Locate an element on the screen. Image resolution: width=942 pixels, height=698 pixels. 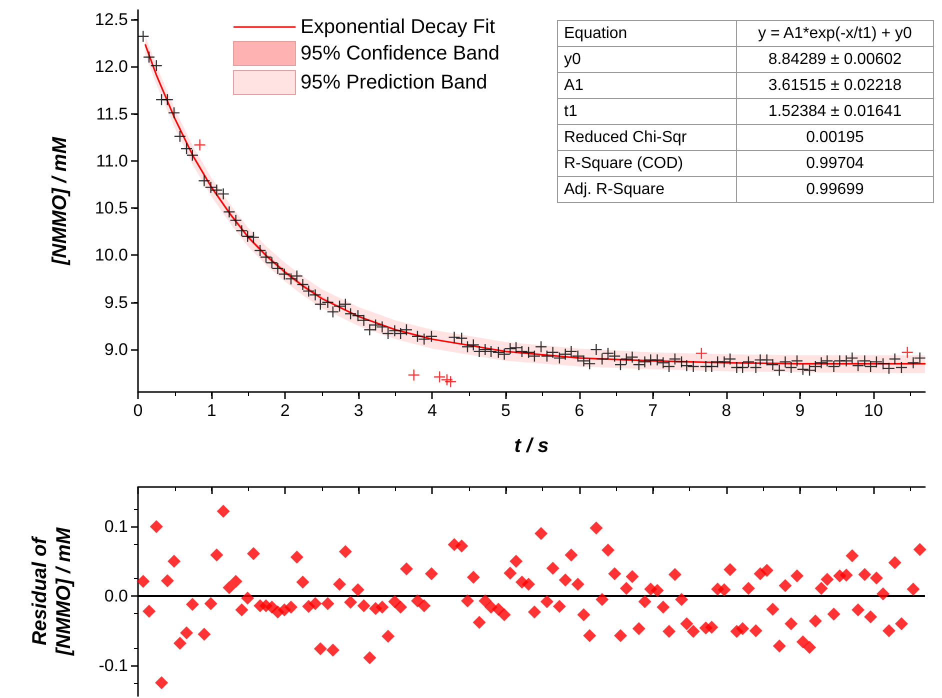
annotation: y = A1*exp(-x/t1) + y0 is located at coordinates (835, 33).